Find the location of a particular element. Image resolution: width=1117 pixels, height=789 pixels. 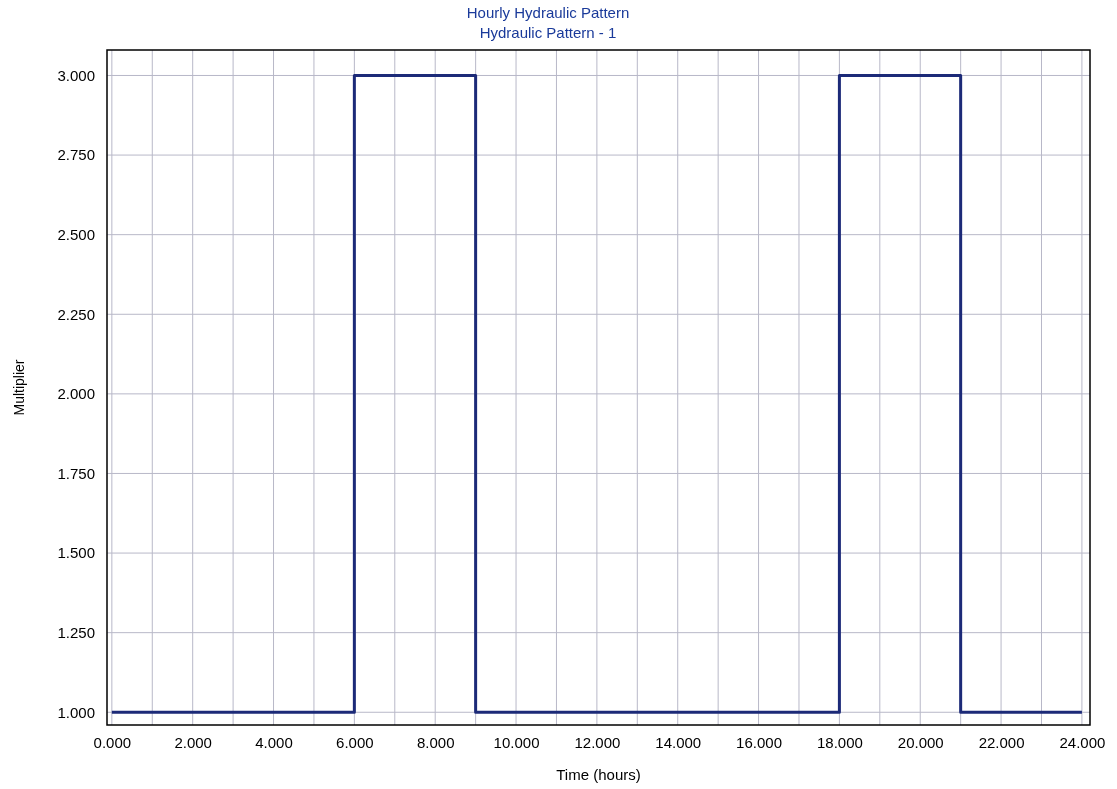

chart-title: Hourly Hydraulic Pattern is located at coordinates (548, 12).